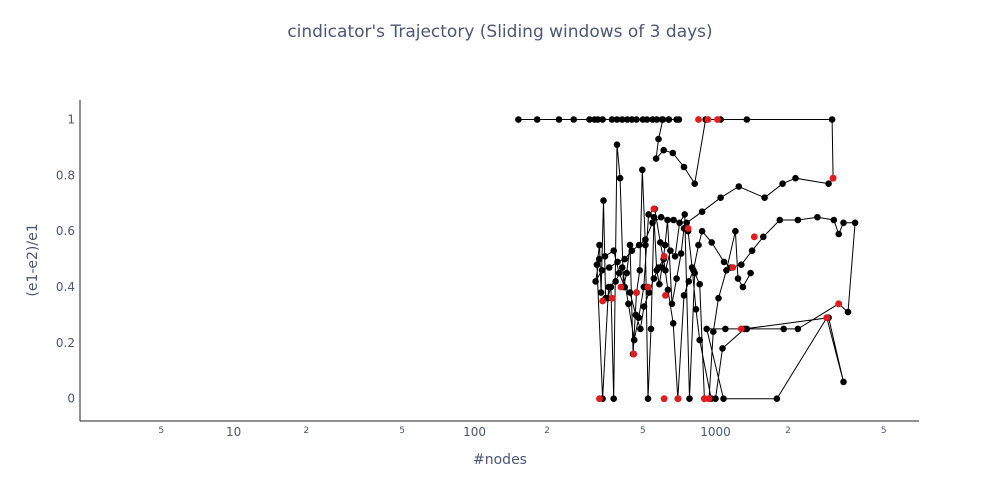 The width and height of the screenshot is (1000, 500). What do you see at coordinates (547, 431) in the screenshot?
I see `x-tick-label: 2` at bounding box center [547, 431].